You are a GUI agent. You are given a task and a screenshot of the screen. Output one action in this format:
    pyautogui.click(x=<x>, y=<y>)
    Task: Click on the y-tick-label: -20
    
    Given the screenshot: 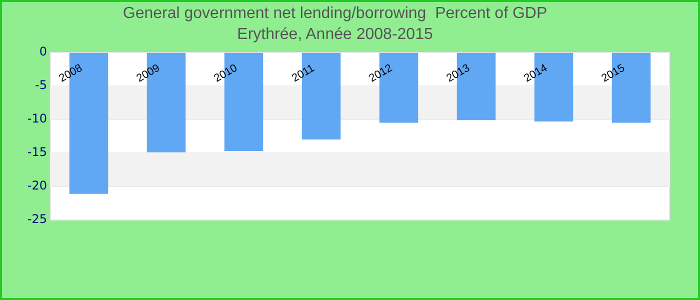 What is the action you would take?
    pyautogui.click(x=37, y=185)
    